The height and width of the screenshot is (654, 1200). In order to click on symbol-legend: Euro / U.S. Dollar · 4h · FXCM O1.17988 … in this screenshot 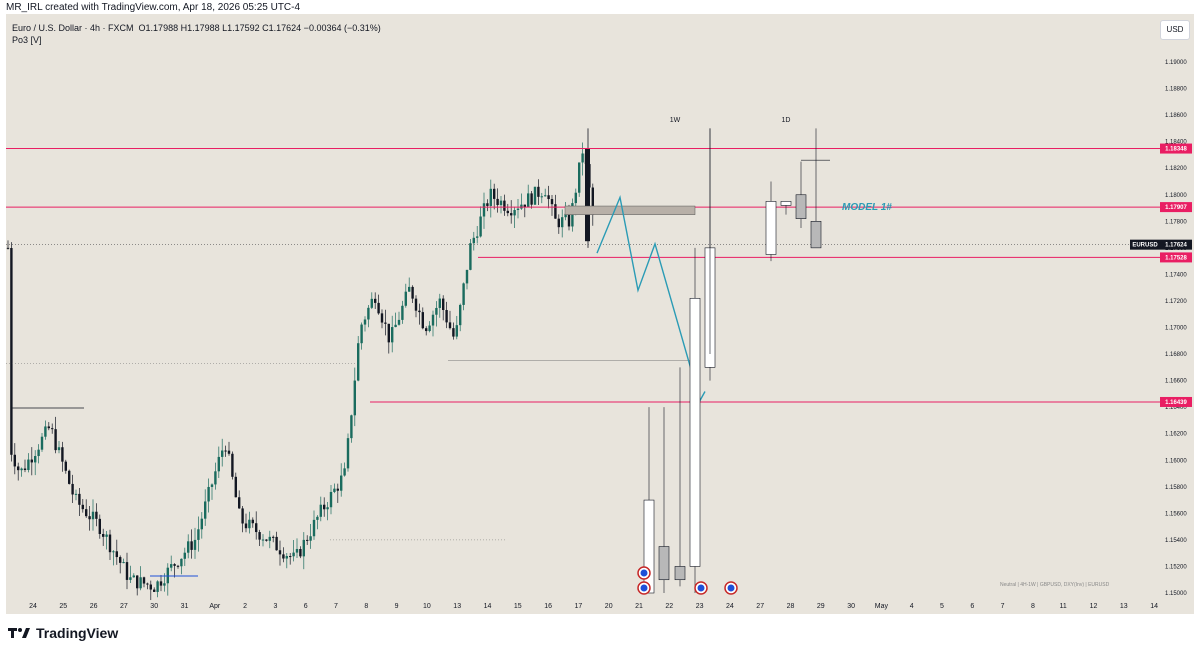, I will do `click(196, 28)`.